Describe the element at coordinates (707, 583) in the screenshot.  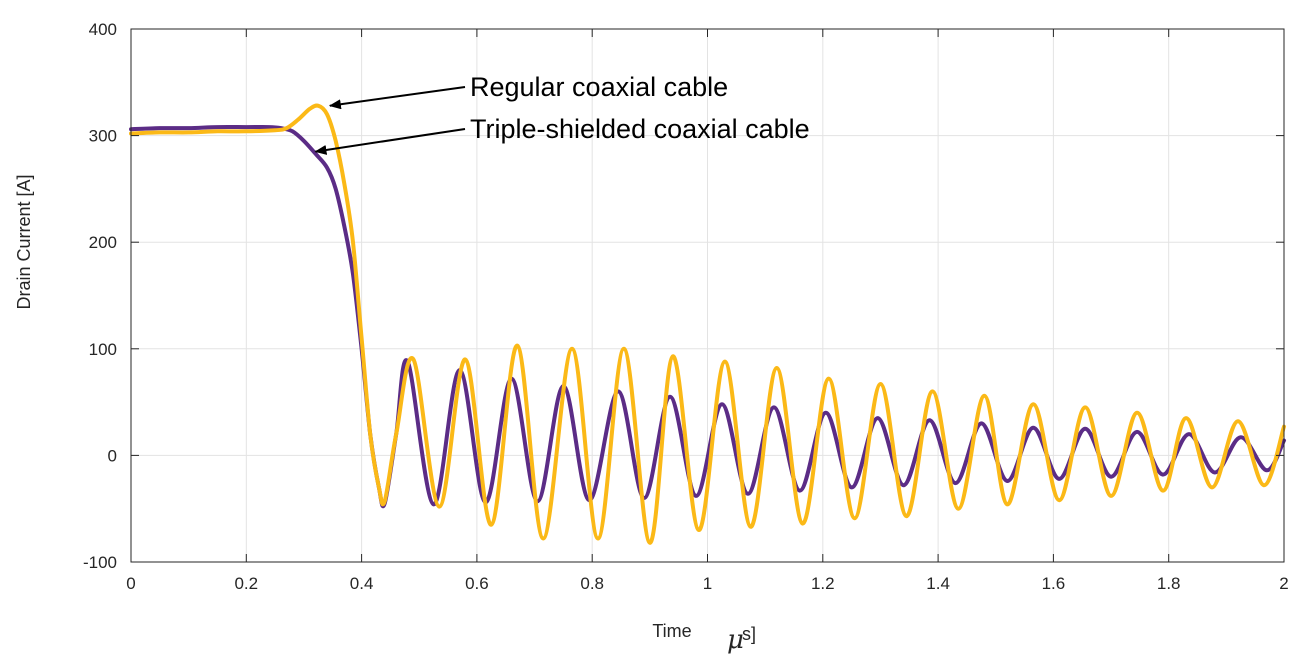
I see `x-tick-label: 1` at that location.